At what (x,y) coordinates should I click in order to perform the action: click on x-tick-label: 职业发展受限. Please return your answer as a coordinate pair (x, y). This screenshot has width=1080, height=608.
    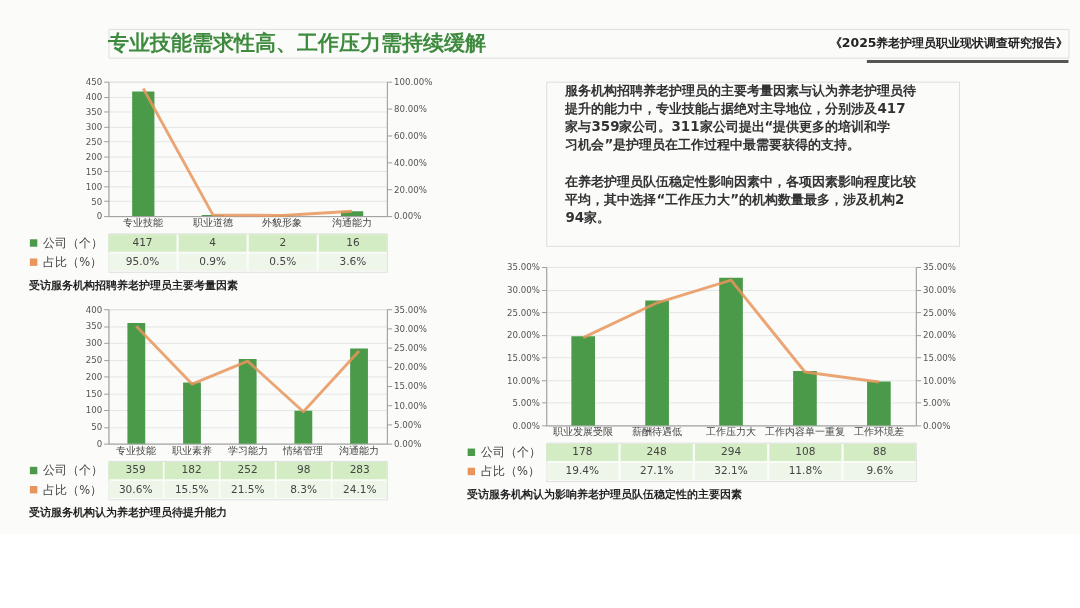
    Looking at the image, I should click on (583, 432).